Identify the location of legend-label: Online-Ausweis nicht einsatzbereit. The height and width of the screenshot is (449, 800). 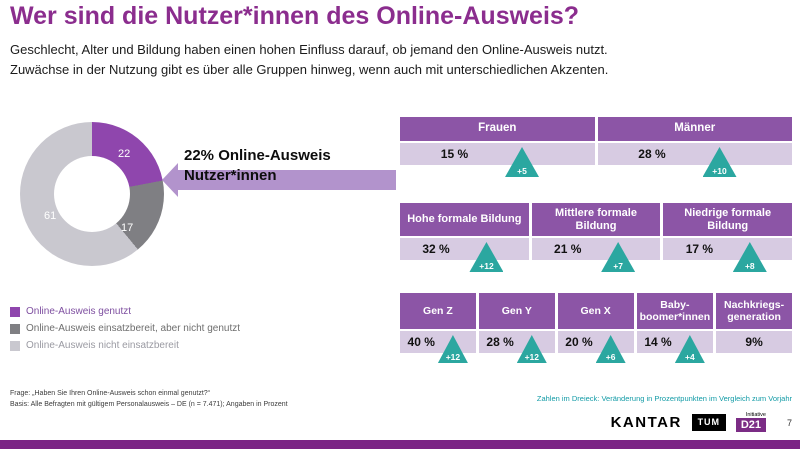
(102, 345).